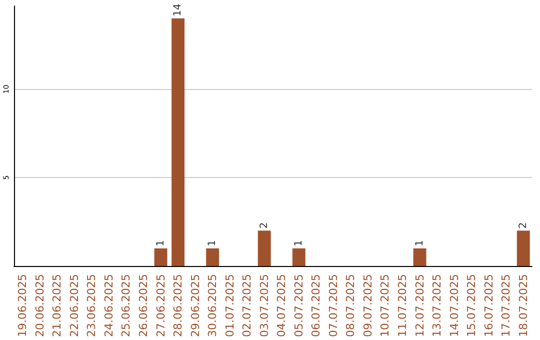 This screenshot has width=540, height=340. Describe the element at coordinates (523, 306) in the screenshot. I see `x-tick-label: 18.07.2025` at that location.